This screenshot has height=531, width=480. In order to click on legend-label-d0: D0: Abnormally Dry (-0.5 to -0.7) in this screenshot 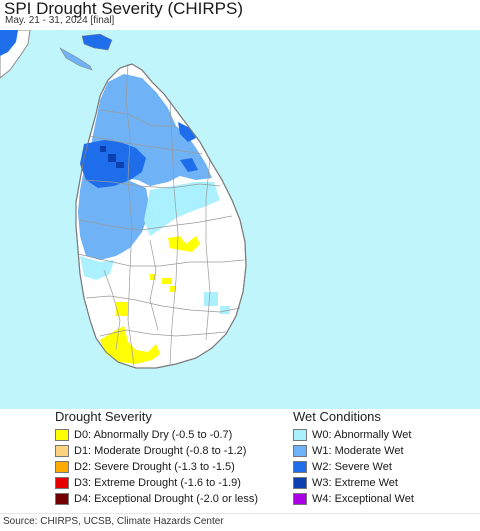, I will do `click(153, 435)`.